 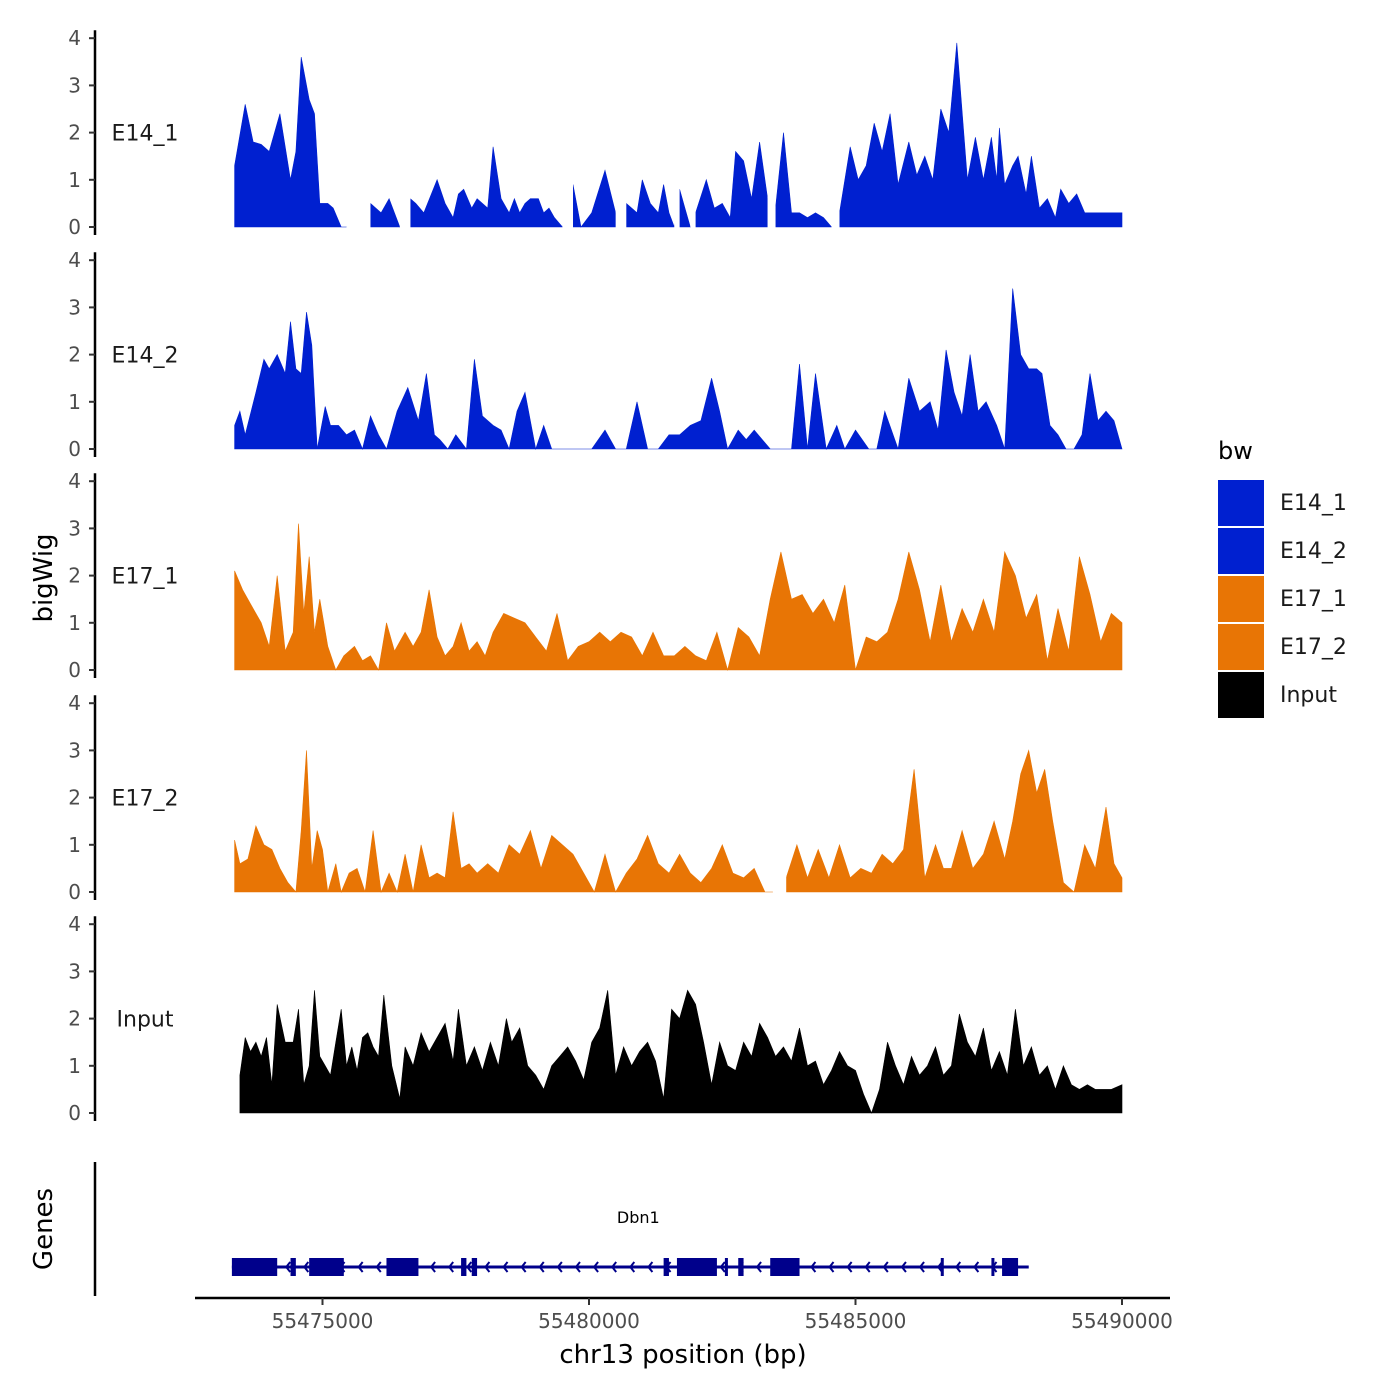 What do you see at coordinates (1313, 599) in the screenshot?
I see `legend-label-e17-1: E17_1` at bounding box center [1313, 599].